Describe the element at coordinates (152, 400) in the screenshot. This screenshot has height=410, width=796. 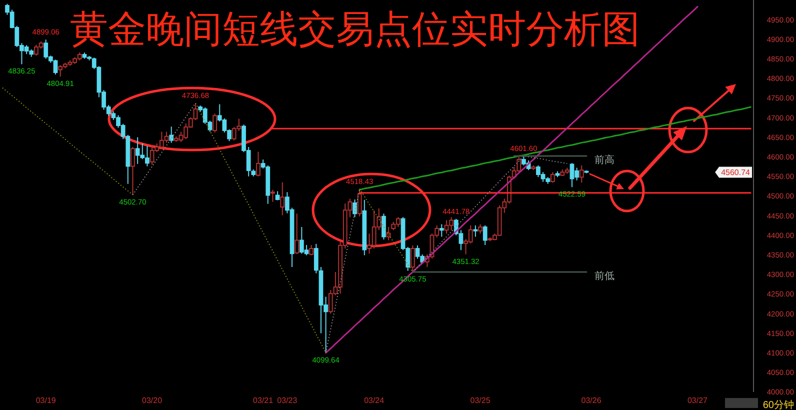
I see `x-tick-label: 03/20` at that location.